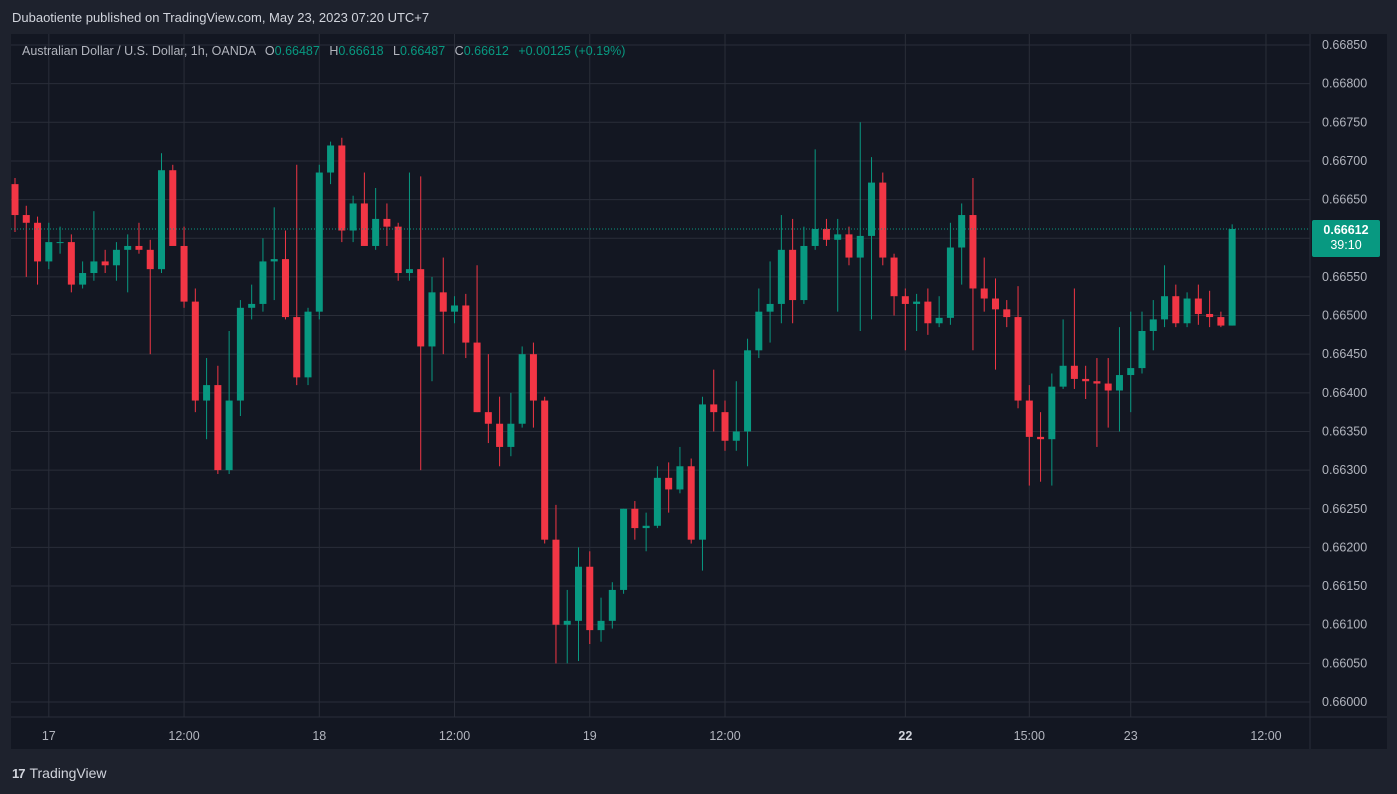 The image size is (1397, 794). What do you see at coordinates (1344, 663) in the screenshot?
I see `price-tick-label: 0.66050` at bounding box center [1344, 663].